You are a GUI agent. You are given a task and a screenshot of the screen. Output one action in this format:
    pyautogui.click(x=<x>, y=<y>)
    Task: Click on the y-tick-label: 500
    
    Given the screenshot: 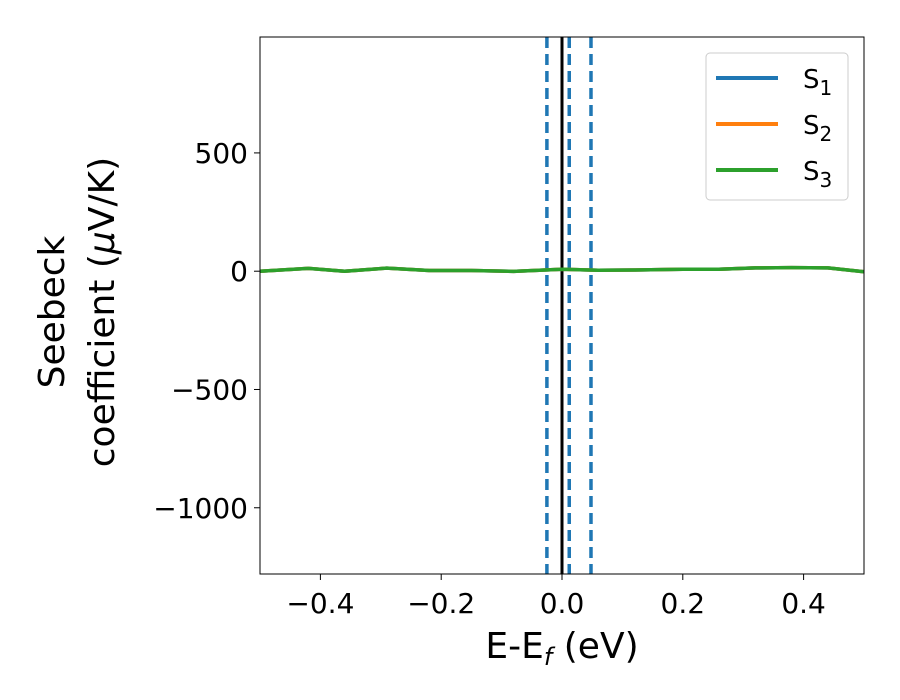 What is the action you would take?
    pyautogui.click(x=221, y=153)
    